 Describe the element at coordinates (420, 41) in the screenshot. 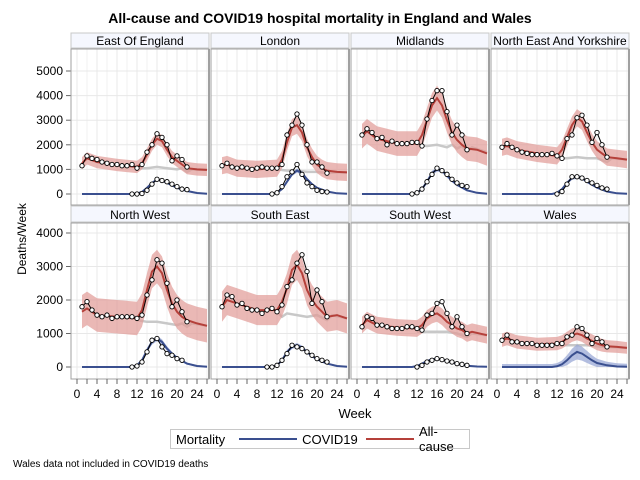

I see `panel-title: Midlands` at that location.